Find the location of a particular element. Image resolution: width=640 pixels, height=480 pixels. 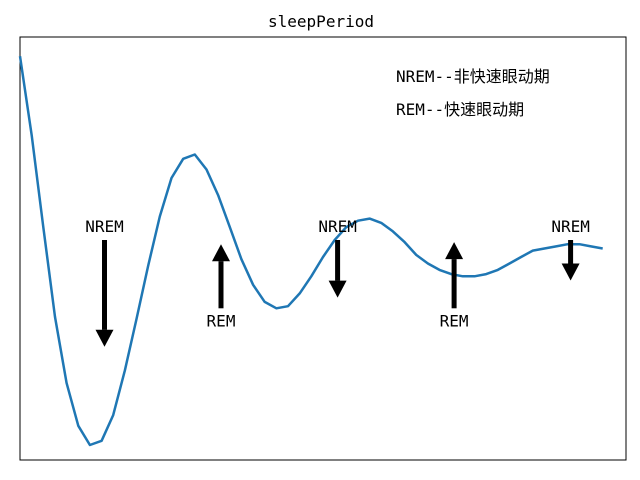

annotation-nrem-2: NREM is located at coordinates (337, 257).